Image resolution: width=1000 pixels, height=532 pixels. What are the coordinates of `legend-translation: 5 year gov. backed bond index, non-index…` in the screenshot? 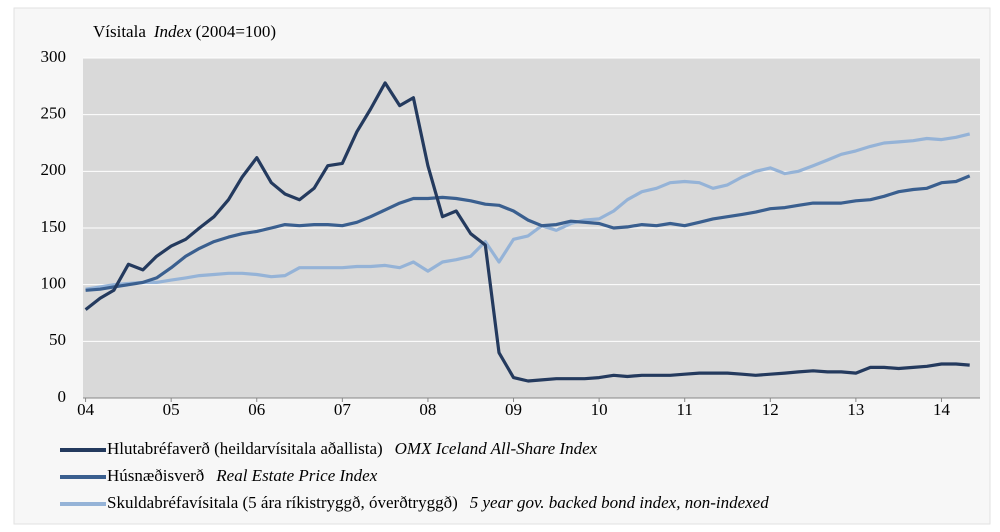 It's located at (619, 502).